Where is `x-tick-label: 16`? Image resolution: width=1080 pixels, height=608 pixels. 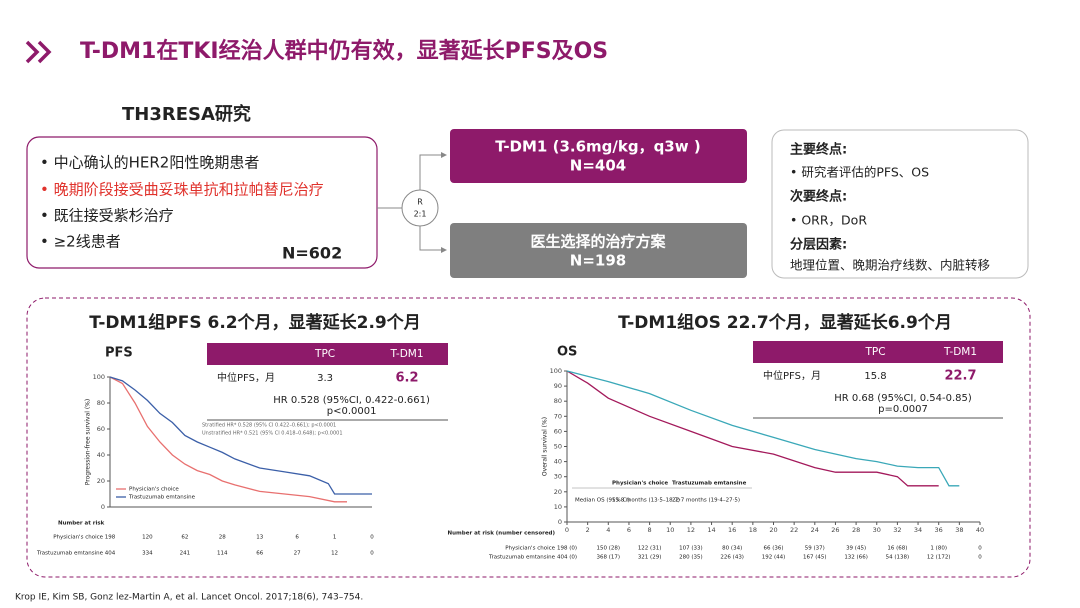
x-tick-label: 16 is located at coordinates (732, 530).